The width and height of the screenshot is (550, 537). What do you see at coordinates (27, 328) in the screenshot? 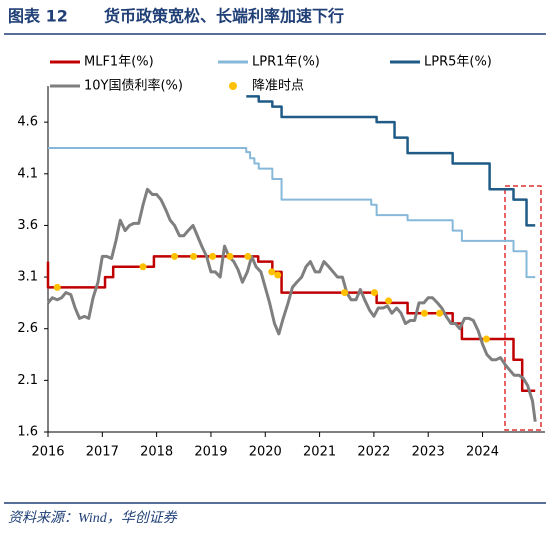
I see `y-tick-label: 2.6` at bounding box center [27, 328].